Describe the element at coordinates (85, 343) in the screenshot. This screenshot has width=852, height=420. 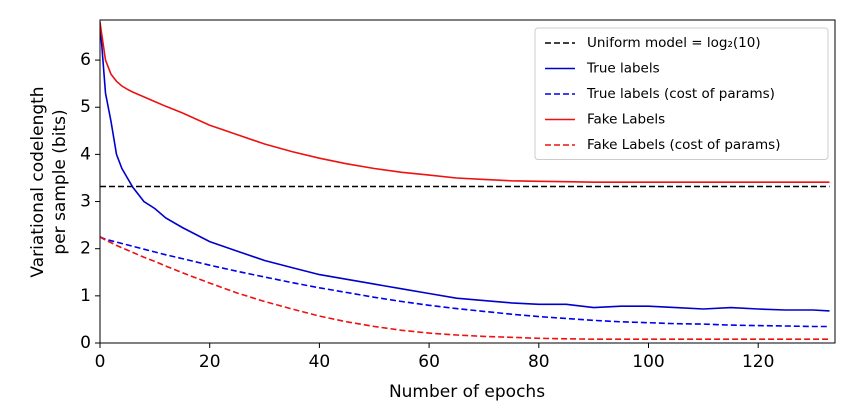
I see `y-tick-label: 0` at that location.